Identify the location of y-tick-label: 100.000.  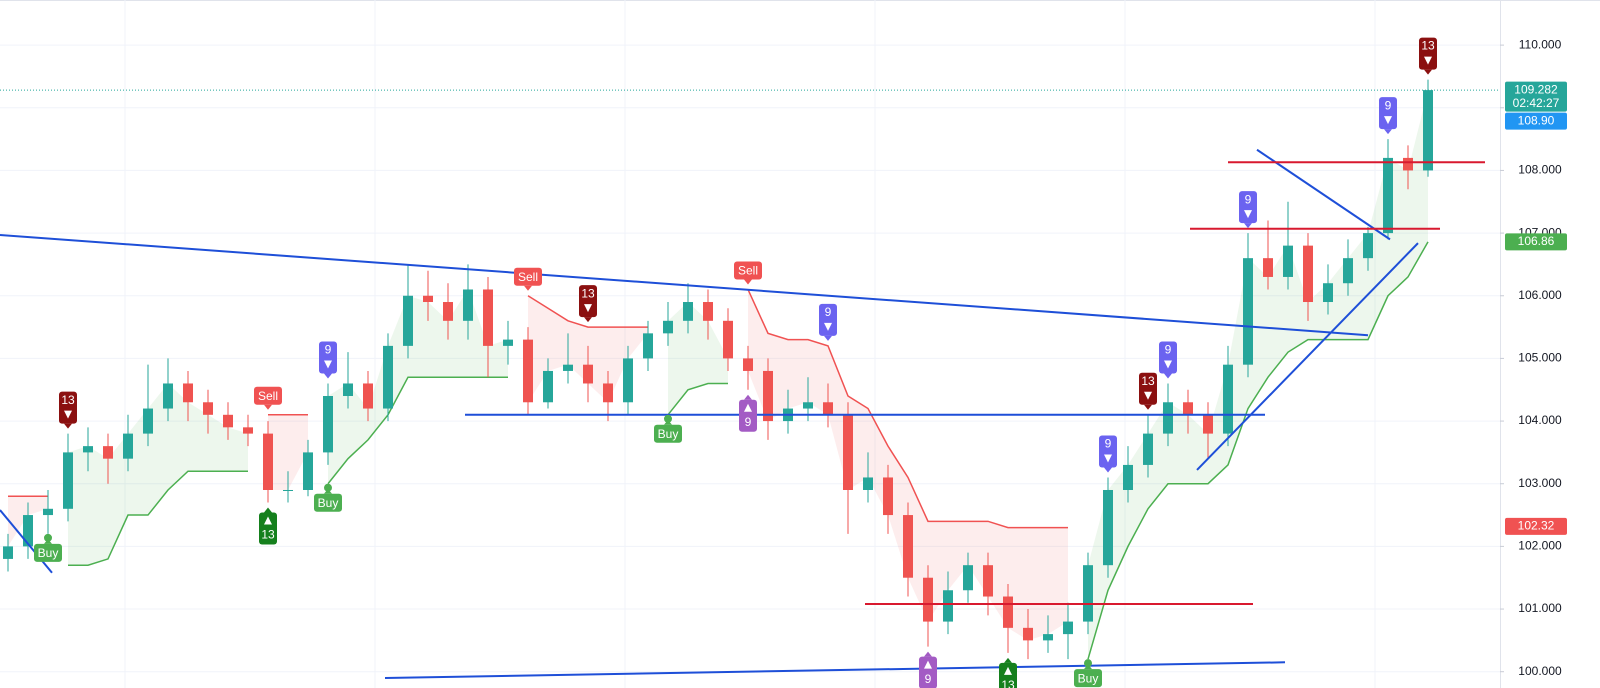
(1540, 671).